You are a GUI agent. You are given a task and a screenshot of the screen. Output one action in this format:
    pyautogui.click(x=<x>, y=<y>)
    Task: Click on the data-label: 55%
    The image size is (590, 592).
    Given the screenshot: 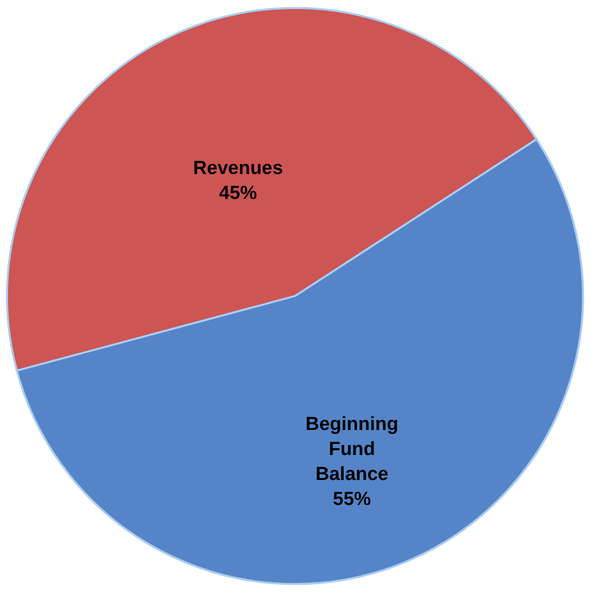 What is the action you would take?
    pyautogui.click(x=352, y=499)
    